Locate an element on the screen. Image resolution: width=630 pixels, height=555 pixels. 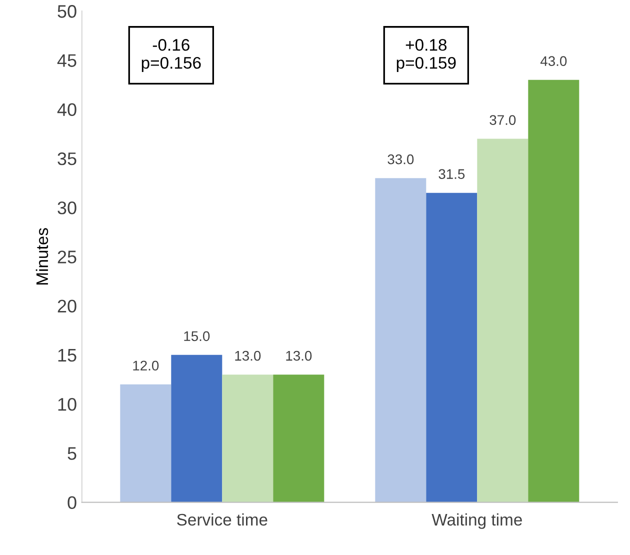
y-tick-label: 25 is located at coordinates (67, 257).